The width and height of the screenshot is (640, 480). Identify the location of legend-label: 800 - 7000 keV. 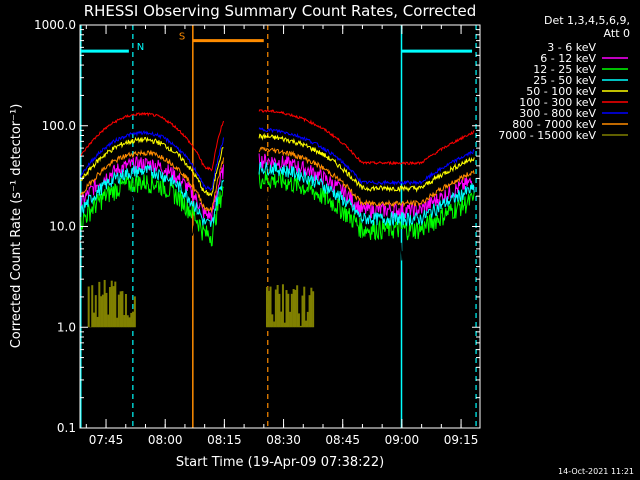
(554, 124).